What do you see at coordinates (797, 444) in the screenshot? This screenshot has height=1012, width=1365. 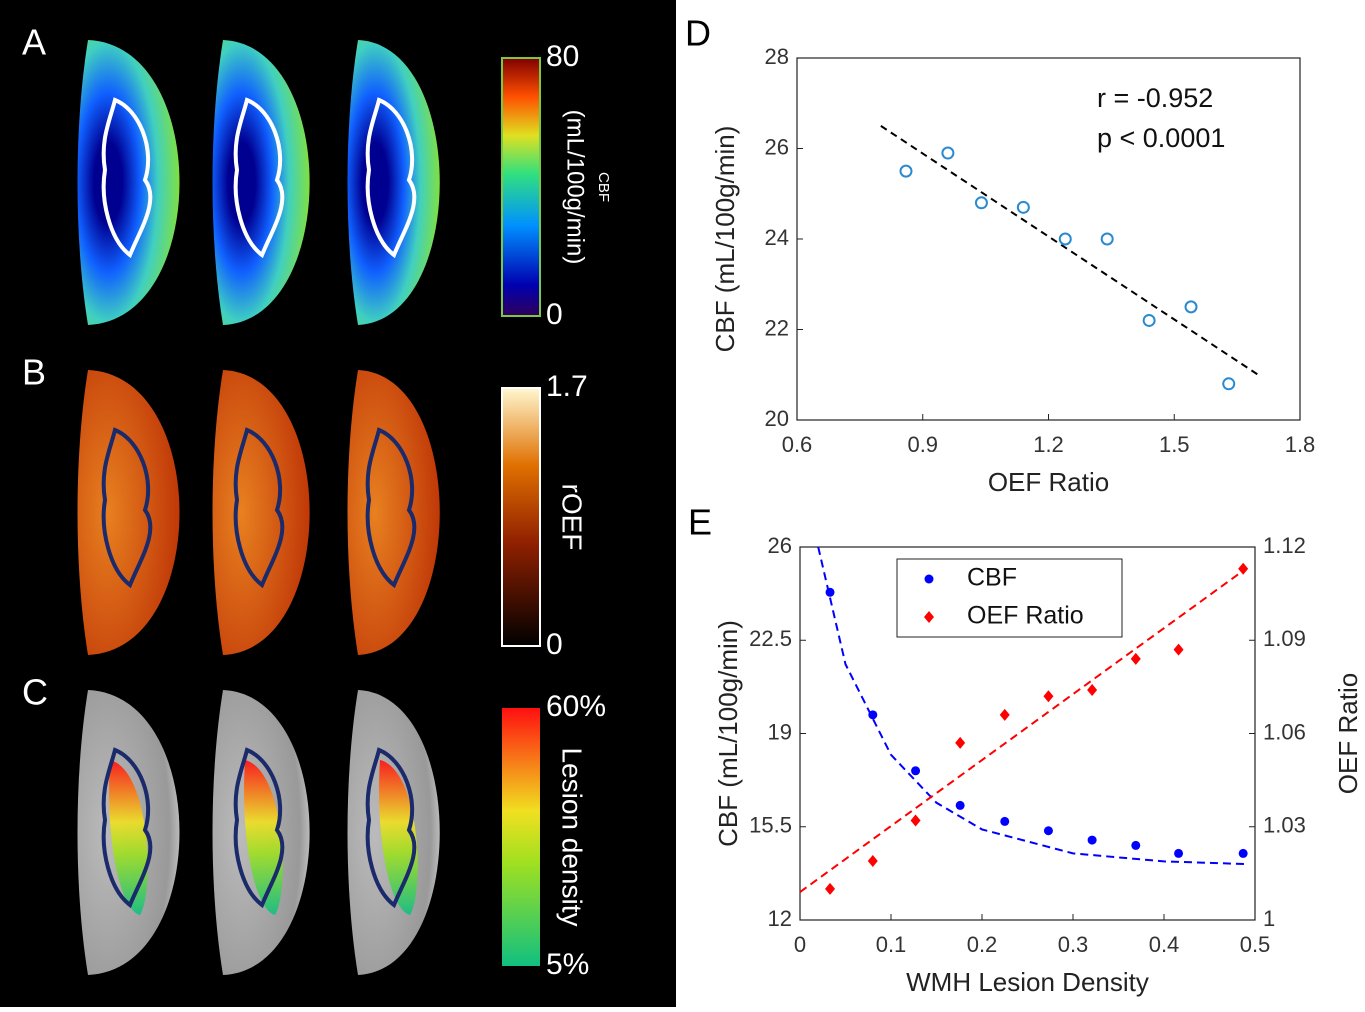 I see `x-tick-label: 0.6` at bounding box center [797, 444].